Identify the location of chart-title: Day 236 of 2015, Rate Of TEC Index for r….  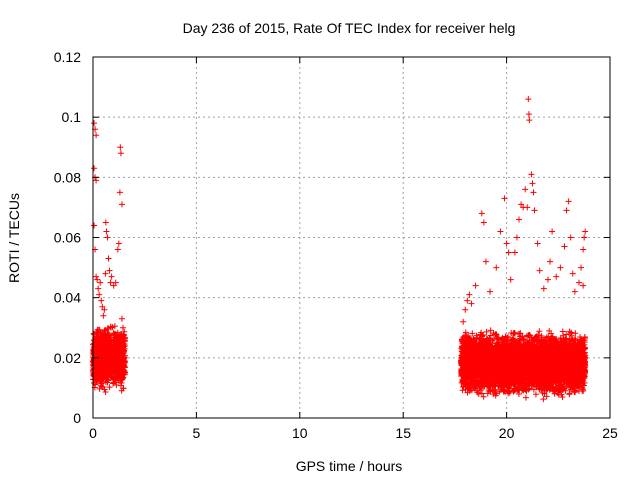
(349, 28).